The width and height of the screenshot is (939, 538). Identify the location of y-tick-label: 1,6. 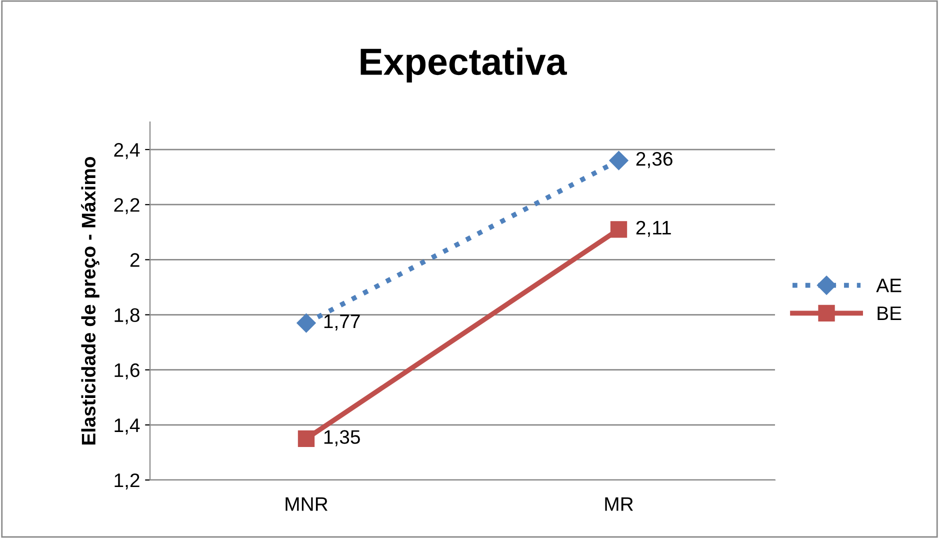
(127, 371).